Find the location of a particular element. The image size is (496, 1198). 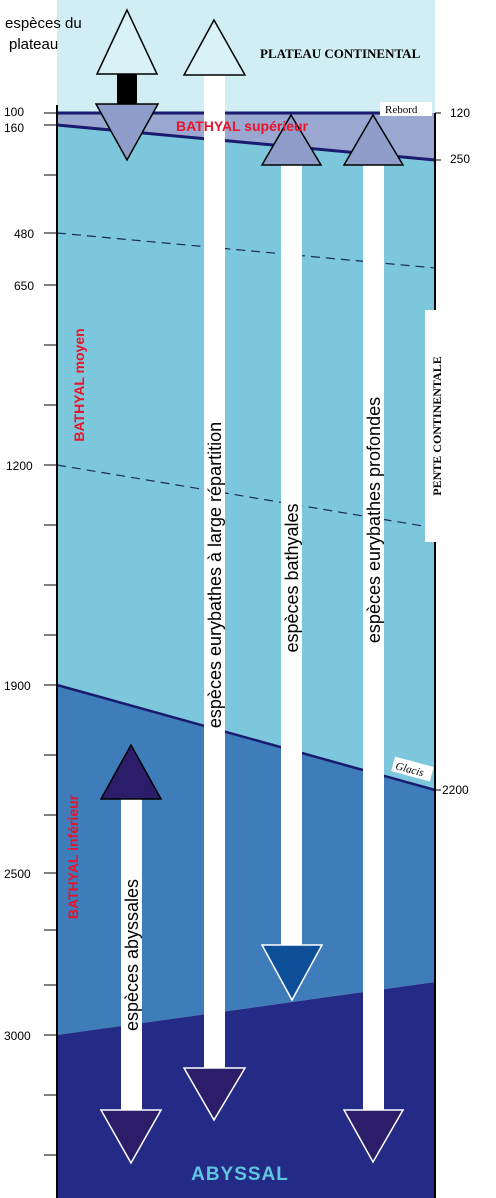

abyssal-species-bar is located at coordinates (131, 955).